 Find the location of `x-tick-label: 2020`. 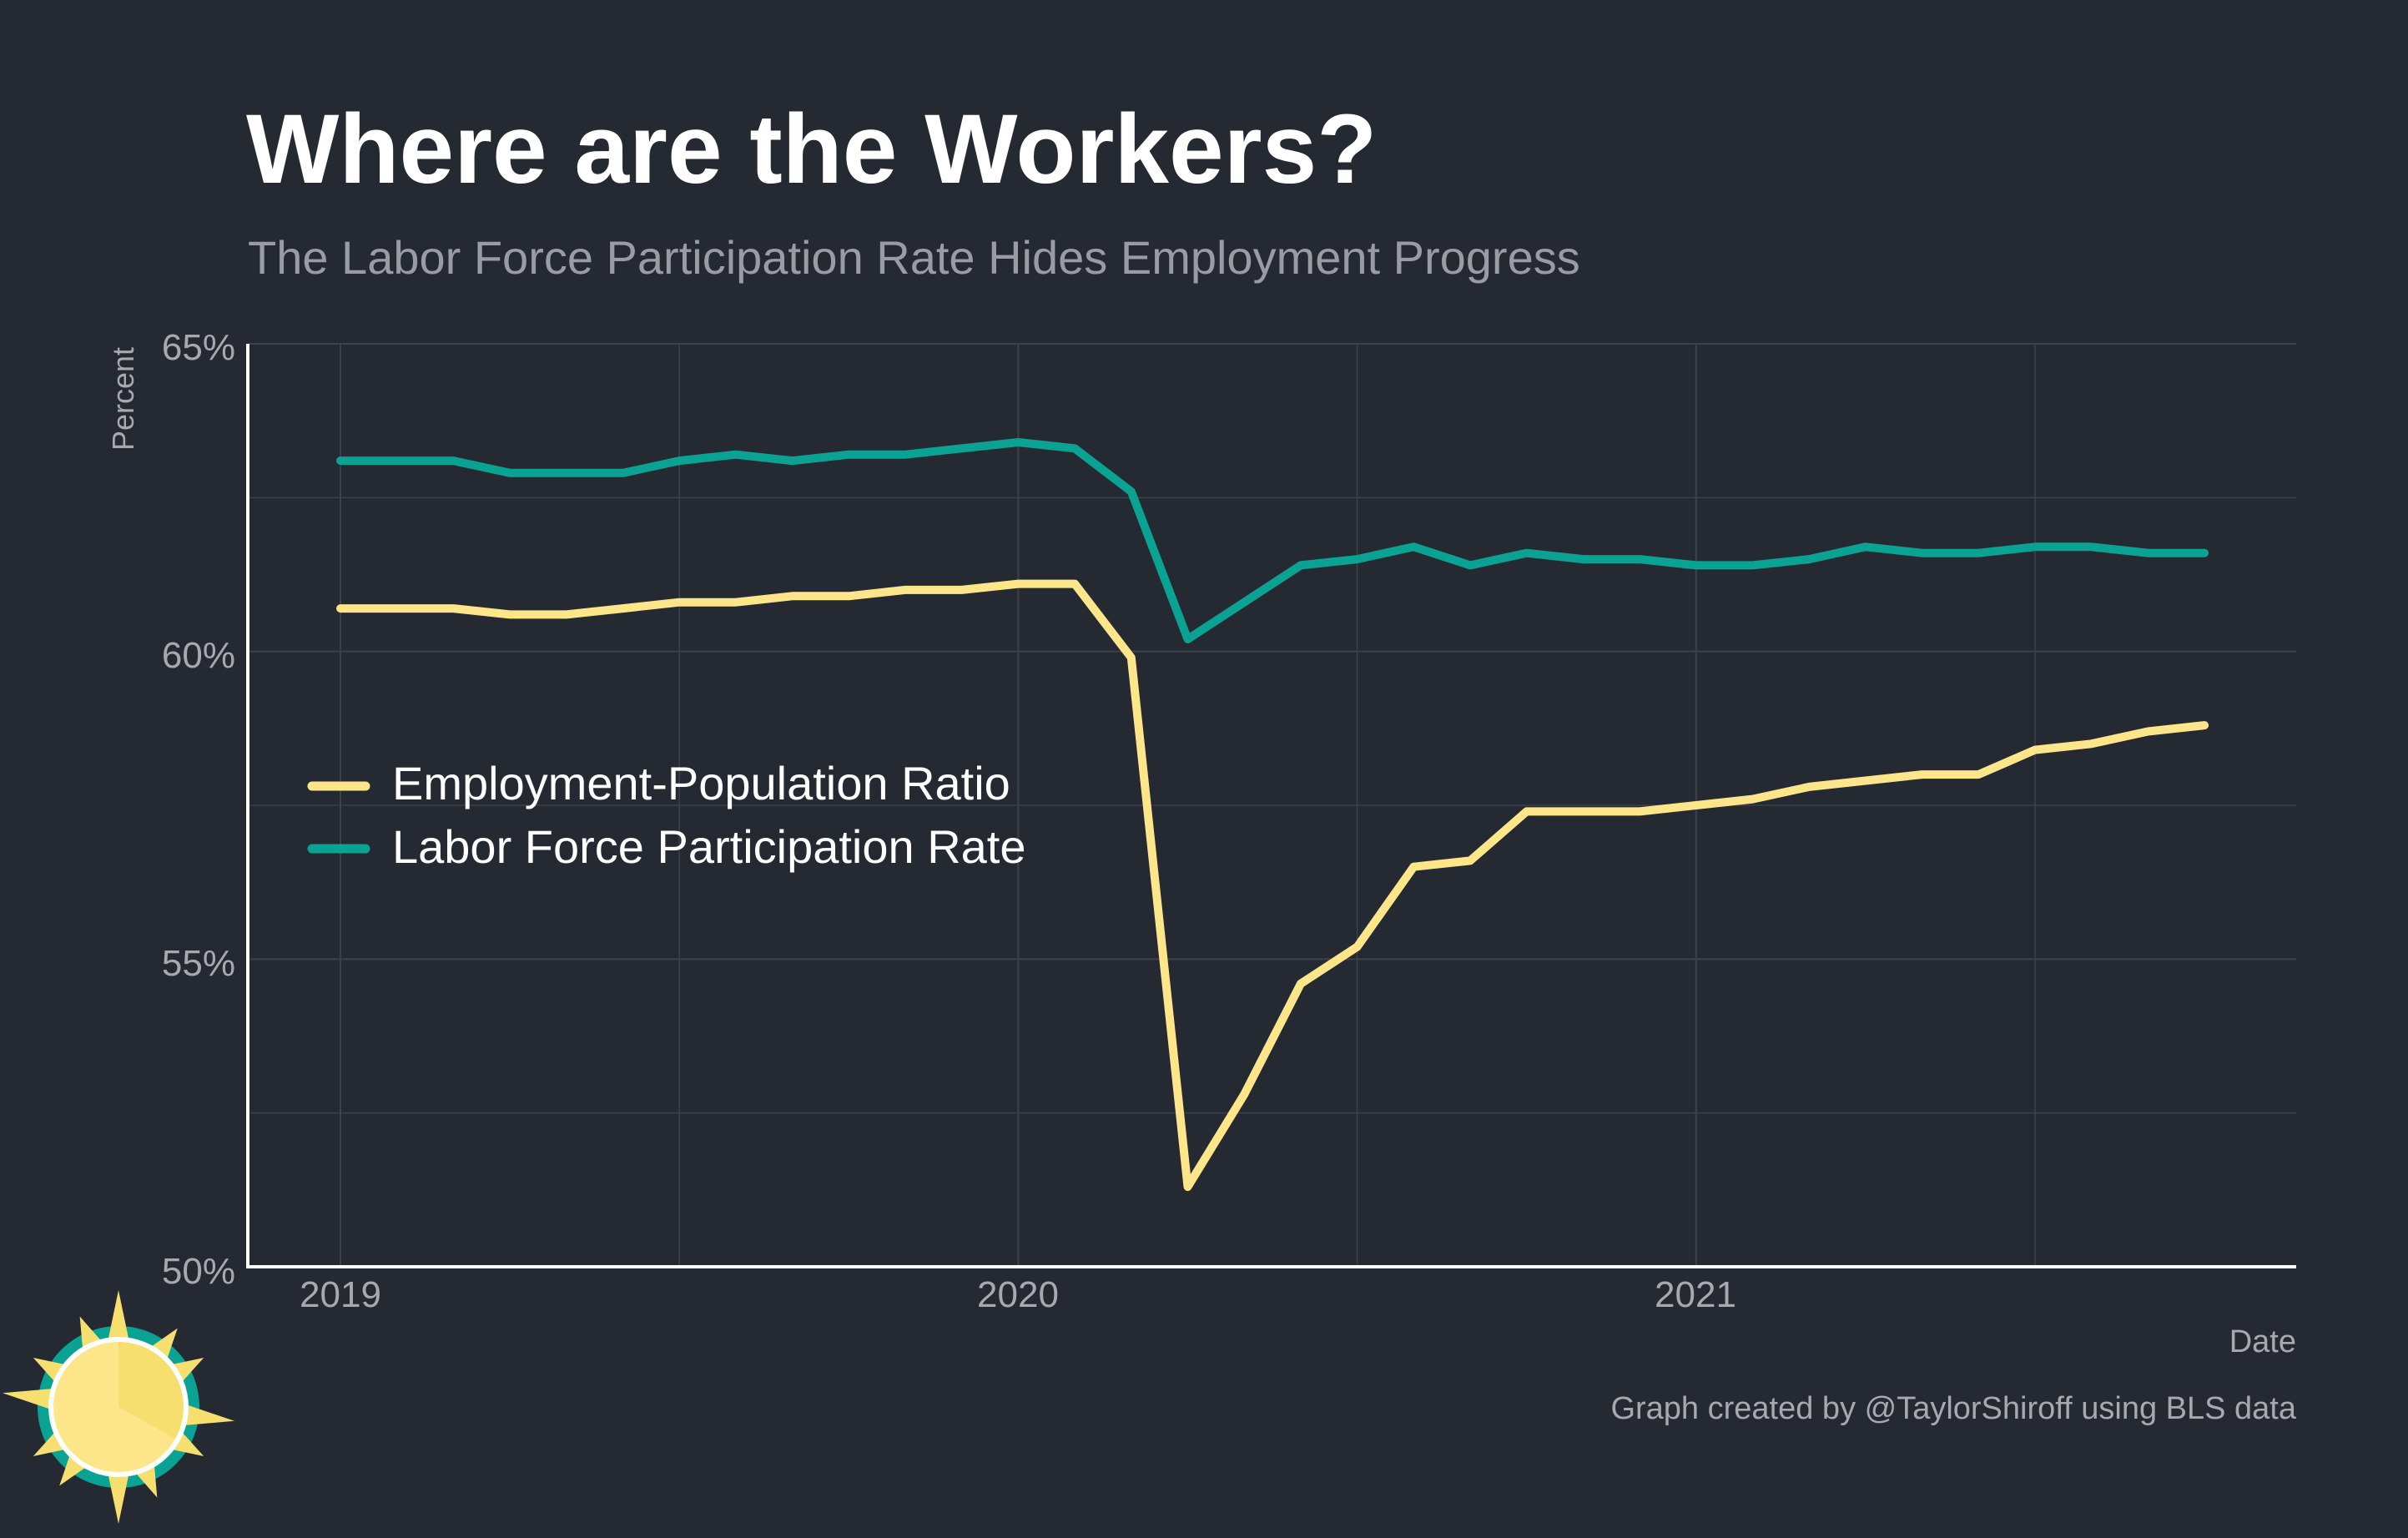

x-tick-label: 2020 is located at coordinates (1018, 1294).